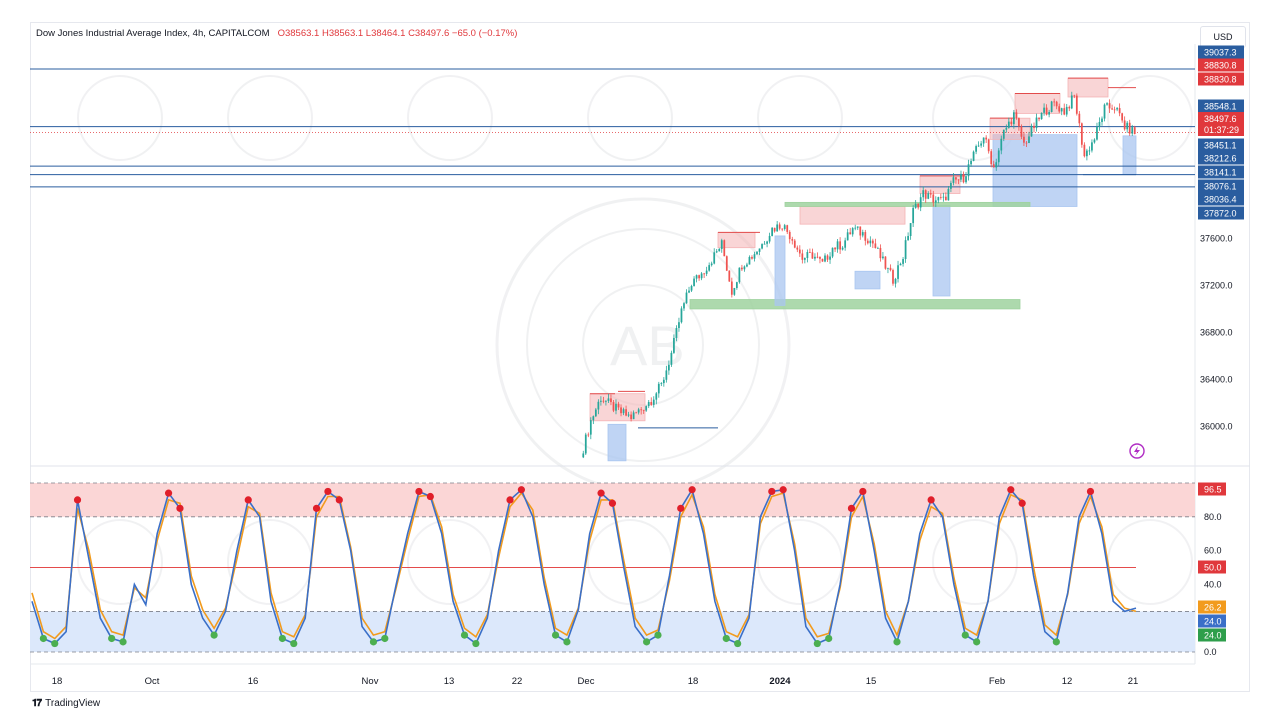 This screenshot has height=720, width=1280. What do you see at coordinates (1223, 37) in the screenshot?
I see `currency-button: USD` at bounding box center [1223, 37].